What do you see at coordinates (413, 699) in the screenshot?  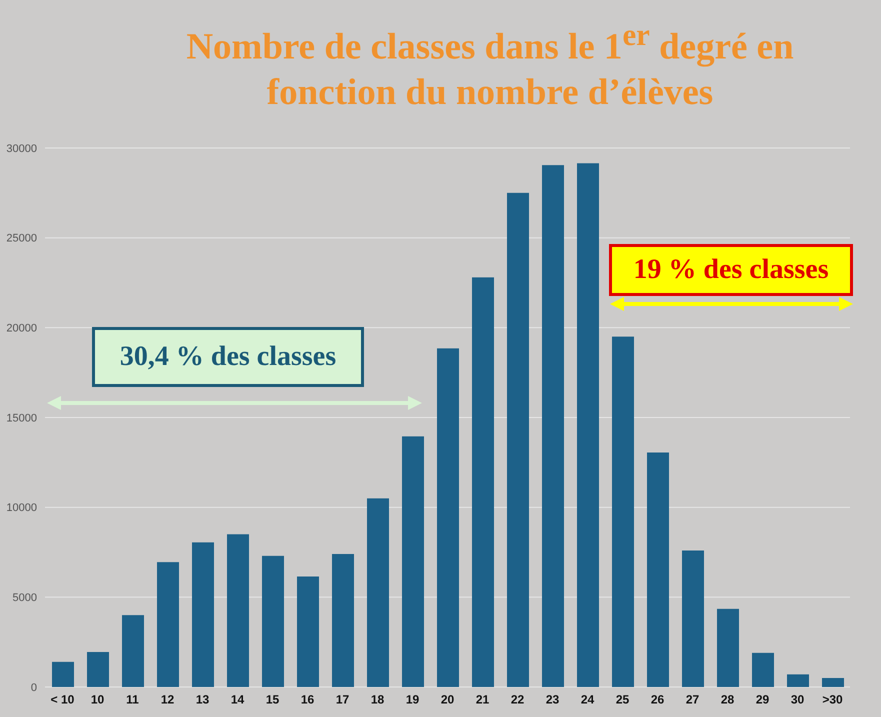 I see `x-tick-label: 19` at bounding box center [413, 699].